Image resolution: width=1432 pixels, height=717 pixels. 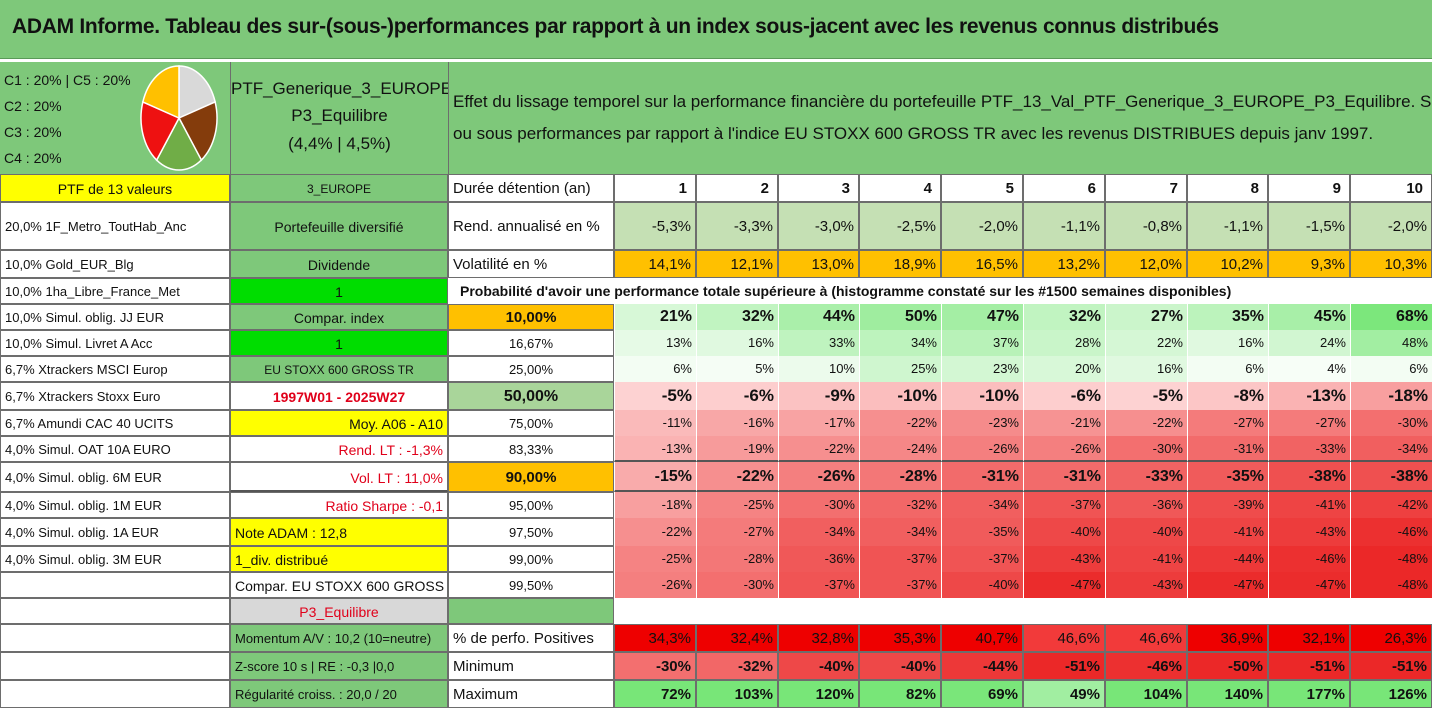 I want to click on portfolio-name-line2: P3_Equilibre, so click(x=339, y=115).